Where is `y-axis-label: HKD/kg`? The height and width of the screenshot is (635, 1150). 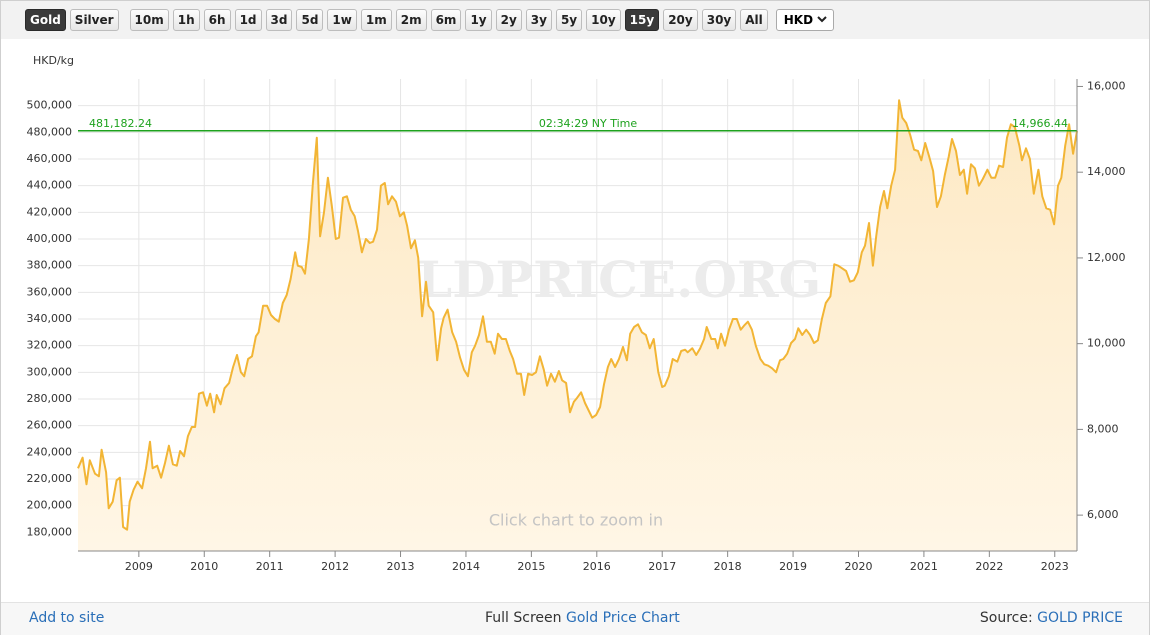
y-axis-label: HKD/kg is located at coordinates (53, 60).